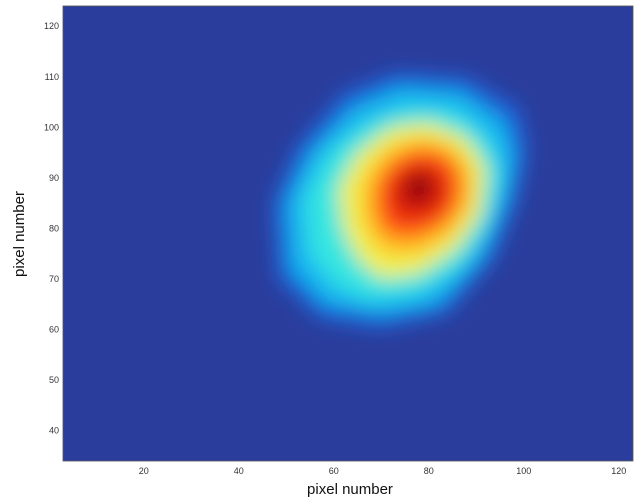 This screenshot has height=502, width=637. I want to click on y-axis-ticks: 40 50 60 70 80 90 100 110 120, so click(51, 228).